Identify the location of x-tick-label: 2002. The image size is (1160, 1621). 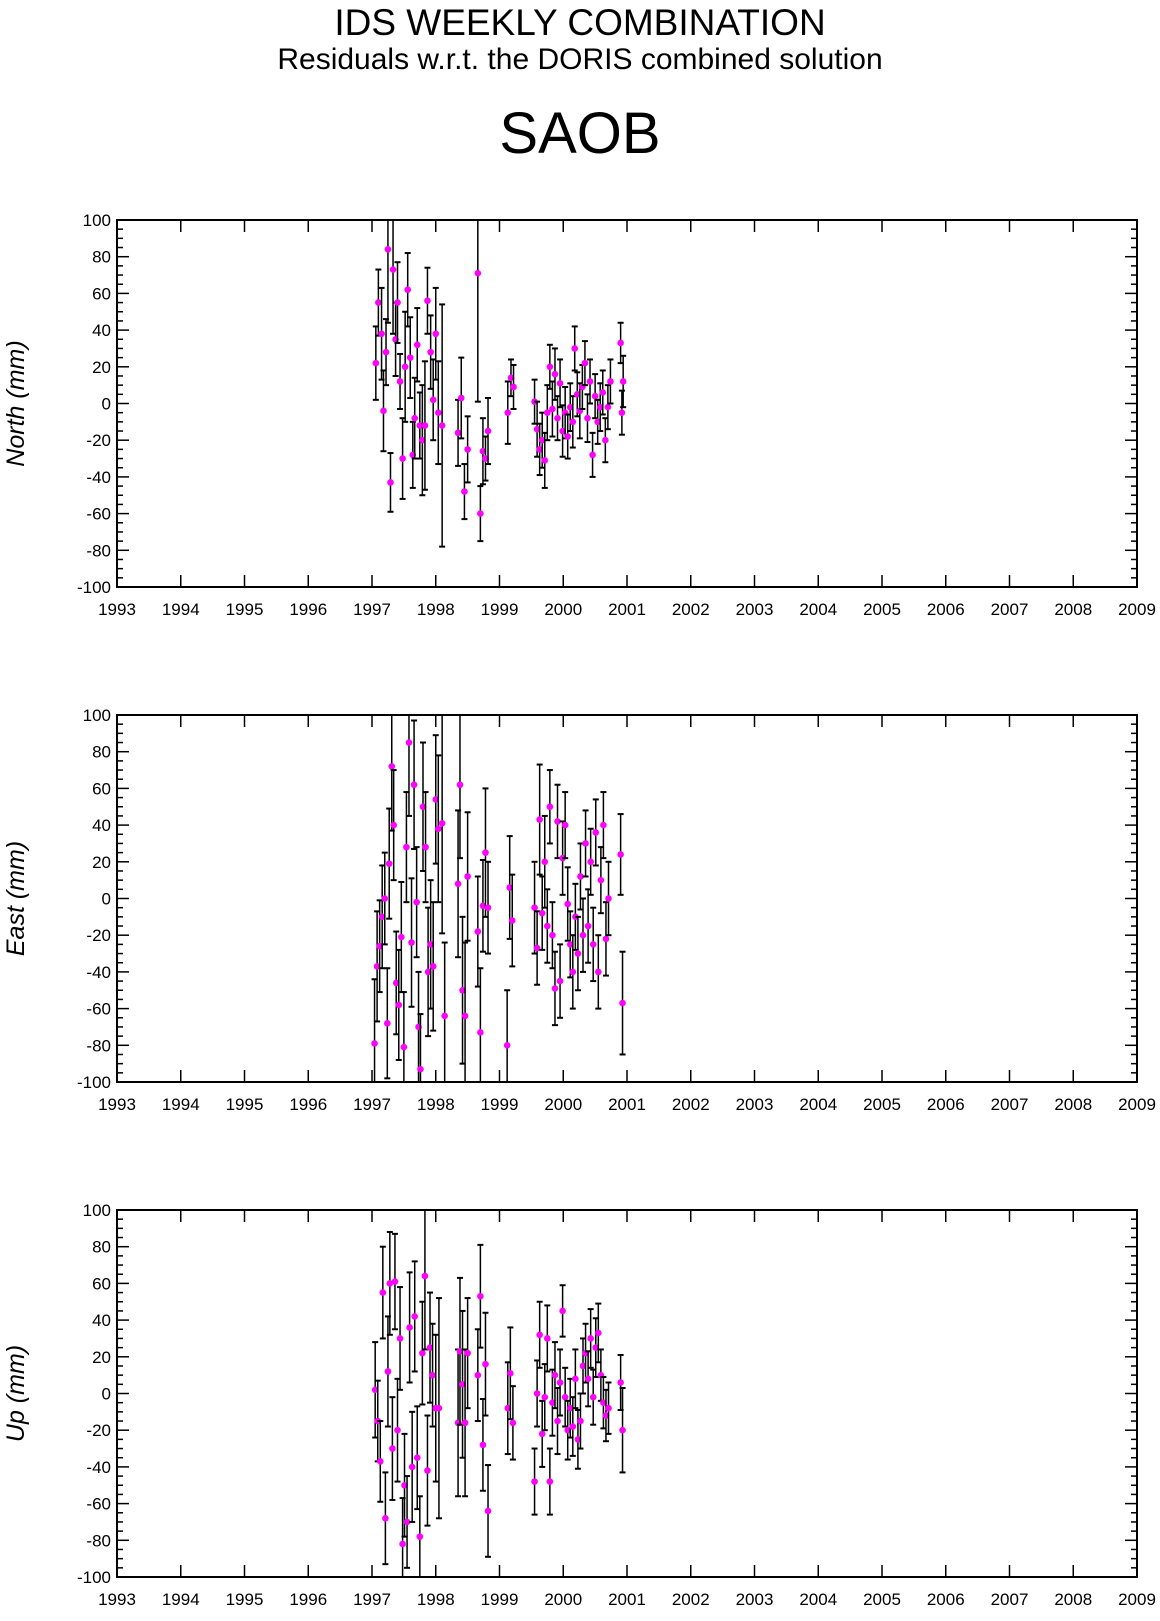
(691, 1104).